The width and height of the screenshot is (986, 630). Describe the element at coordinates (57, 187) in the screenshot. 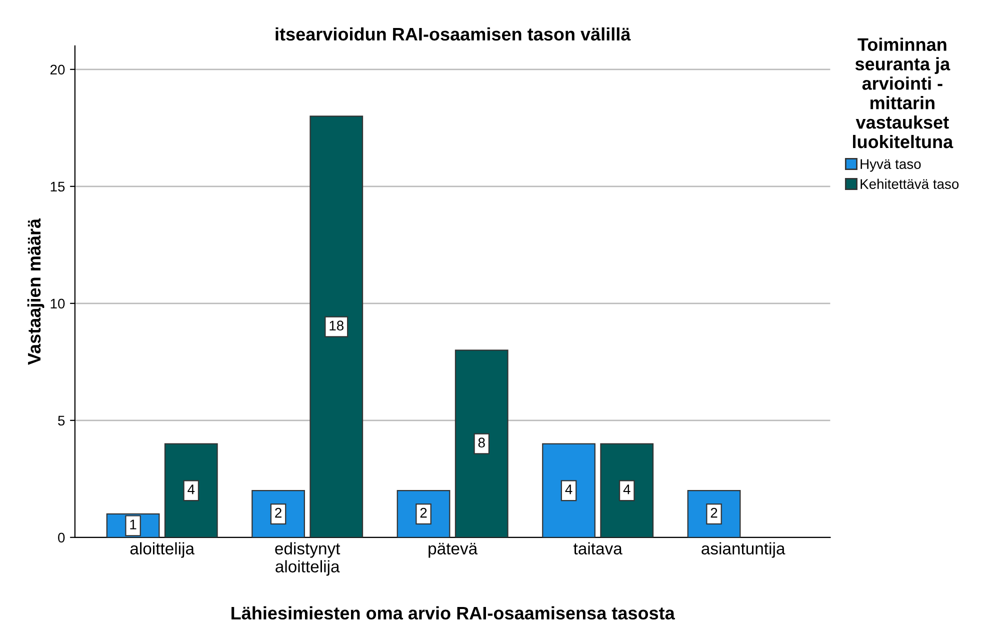

I see `y-tick-label: 15` at that location.